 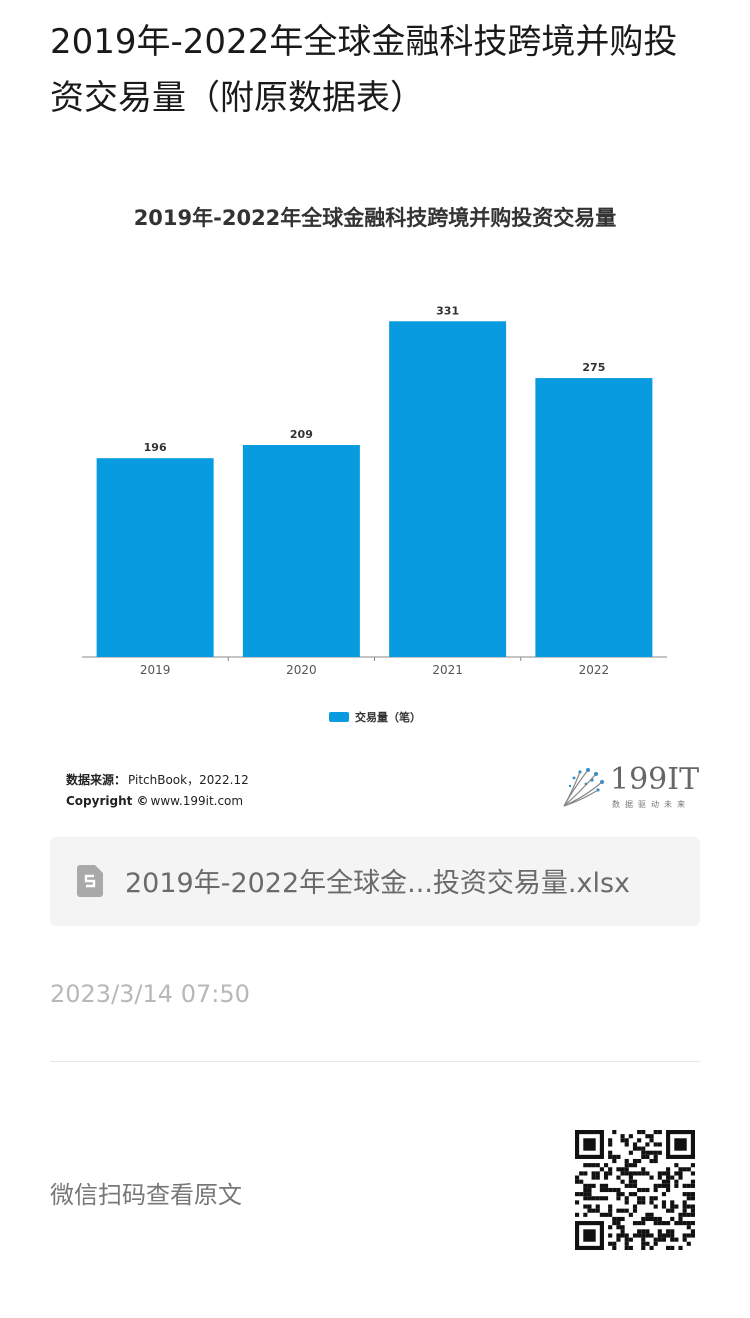 I want to click on legend-label: 交易量（笔）, so click(x=388, y=717).